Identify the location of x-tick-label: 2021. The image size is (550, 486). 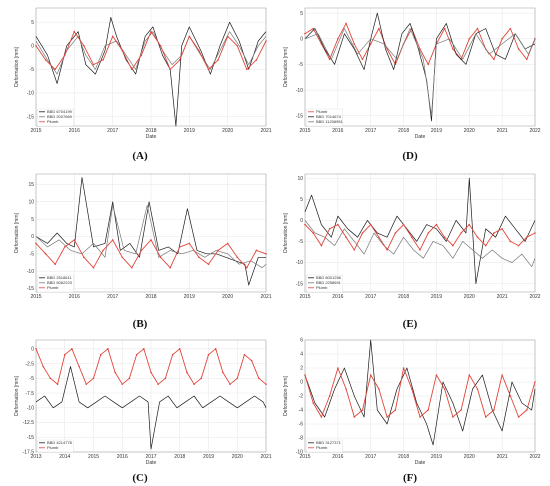
(502, 131).